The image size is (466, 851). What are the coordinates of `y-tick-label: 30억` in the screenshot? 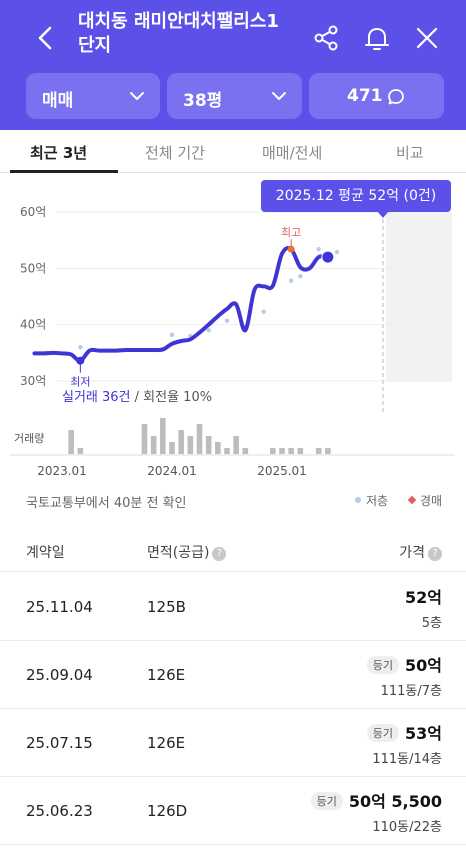 It's located at (33, 381).